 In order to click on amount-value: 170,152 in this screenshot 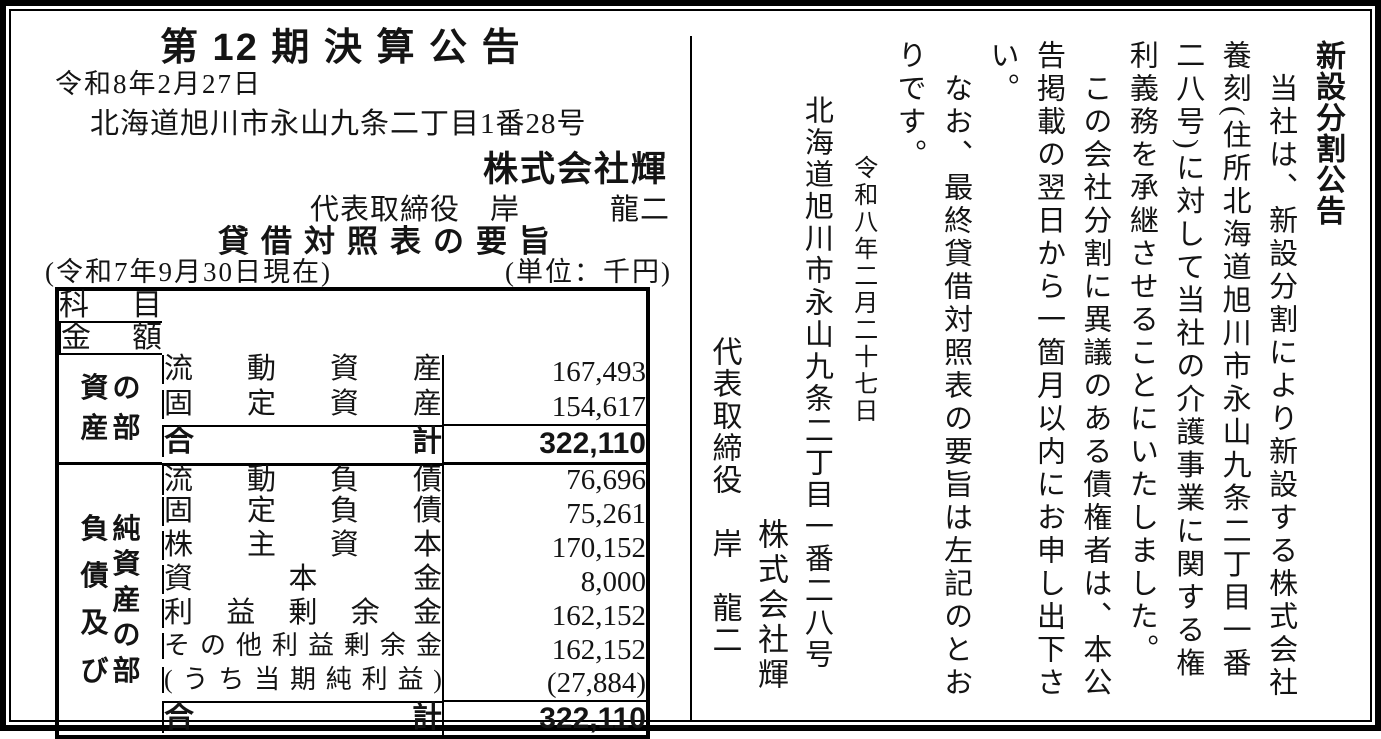, I will do `click(545, 548)`.